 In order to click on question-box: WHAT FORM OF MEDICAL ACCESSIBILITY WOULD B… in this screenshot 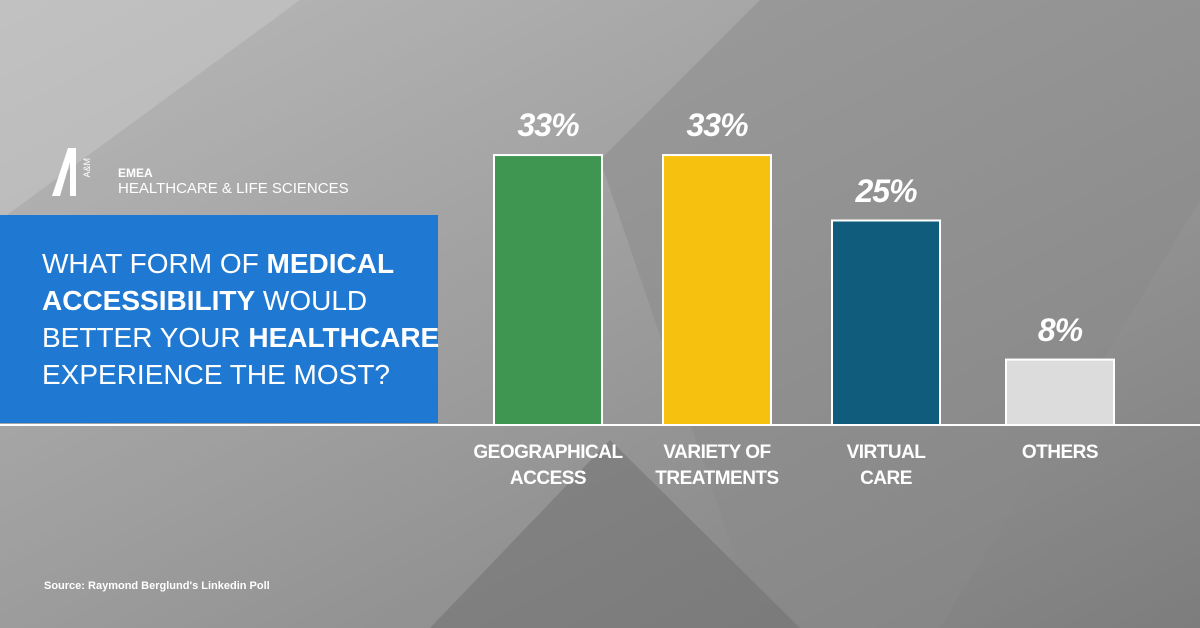, I will do `click(220, 319)`.